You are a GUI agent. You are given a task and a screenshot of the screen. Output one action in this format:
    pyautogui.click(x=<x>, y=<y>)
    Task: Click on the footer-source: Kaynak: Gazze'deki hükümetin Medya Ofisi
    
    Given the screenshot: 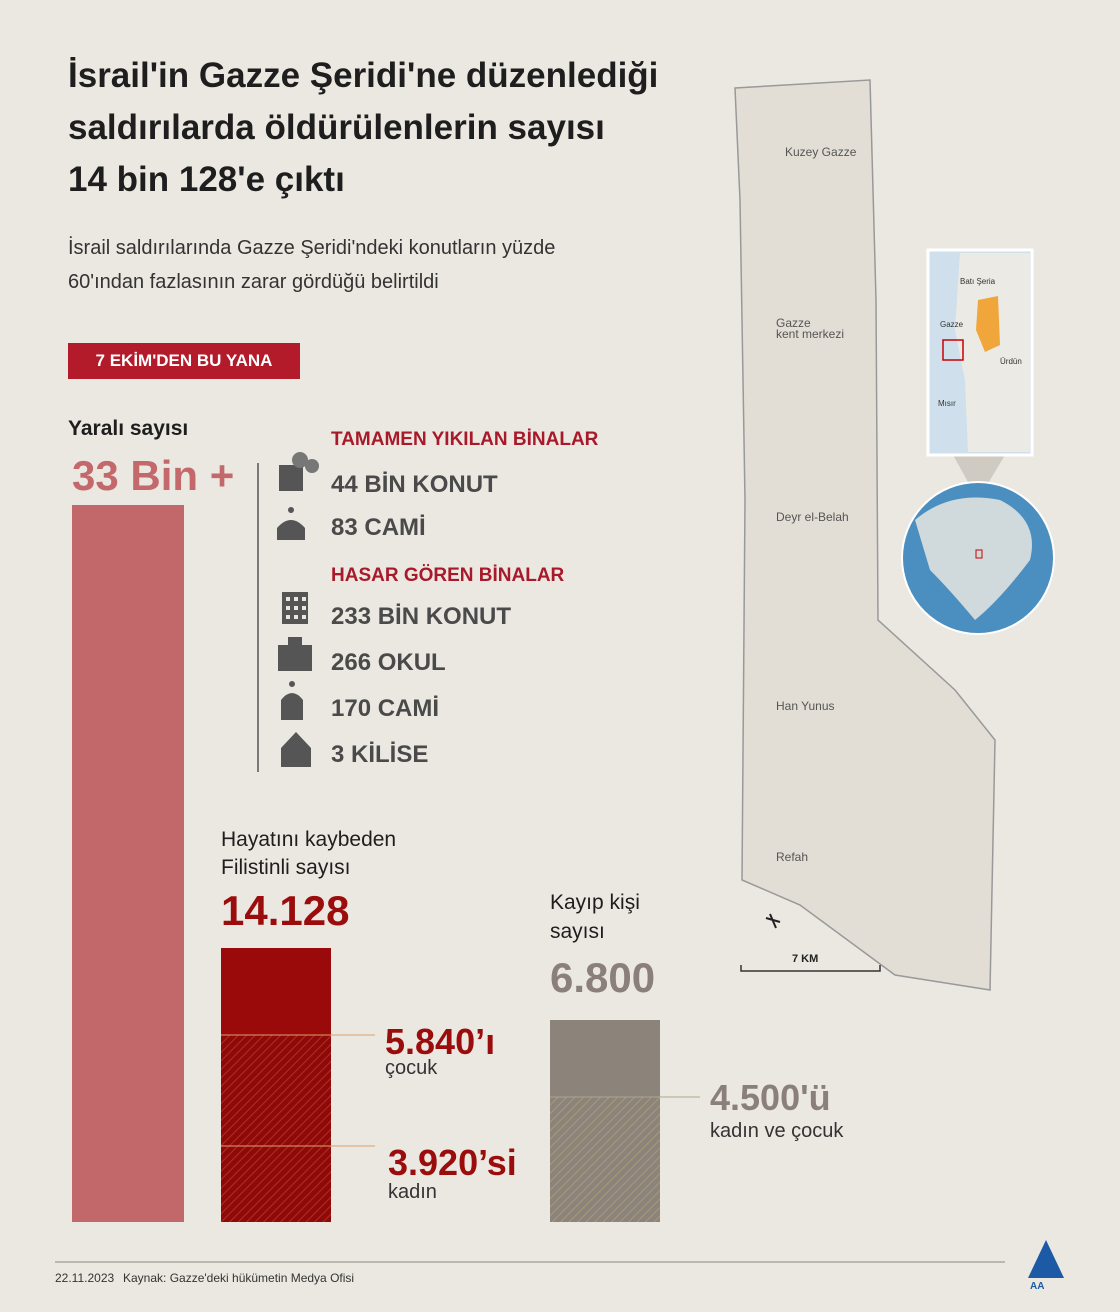 What is the action you would take?
    pyautogui.click(x=239, y=1278)
    